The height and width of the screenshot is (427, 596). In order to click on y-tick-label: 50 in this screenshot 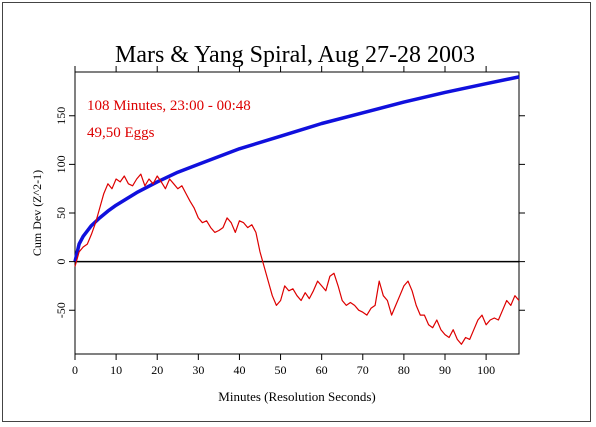, I will do `click(61, 213)`.